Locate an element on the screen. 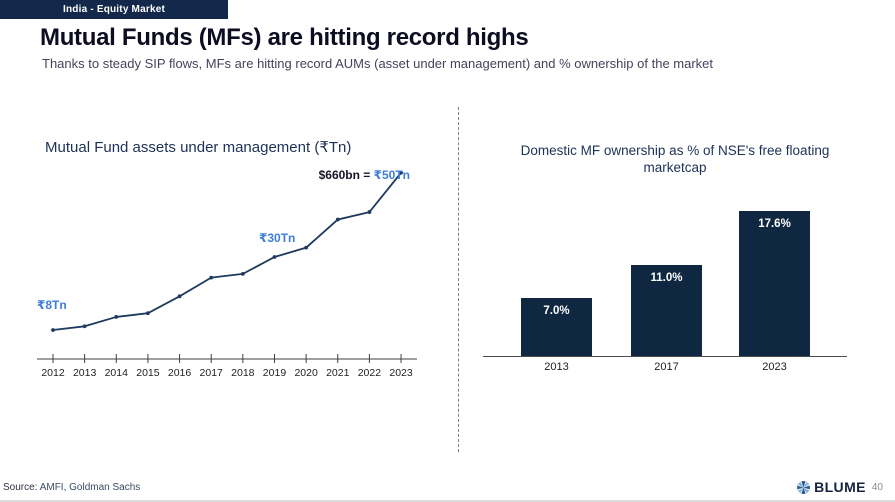 The width and height of the screenshot is (895, 502). x-axis-label: 2019 is located at coordinates (275, 373).